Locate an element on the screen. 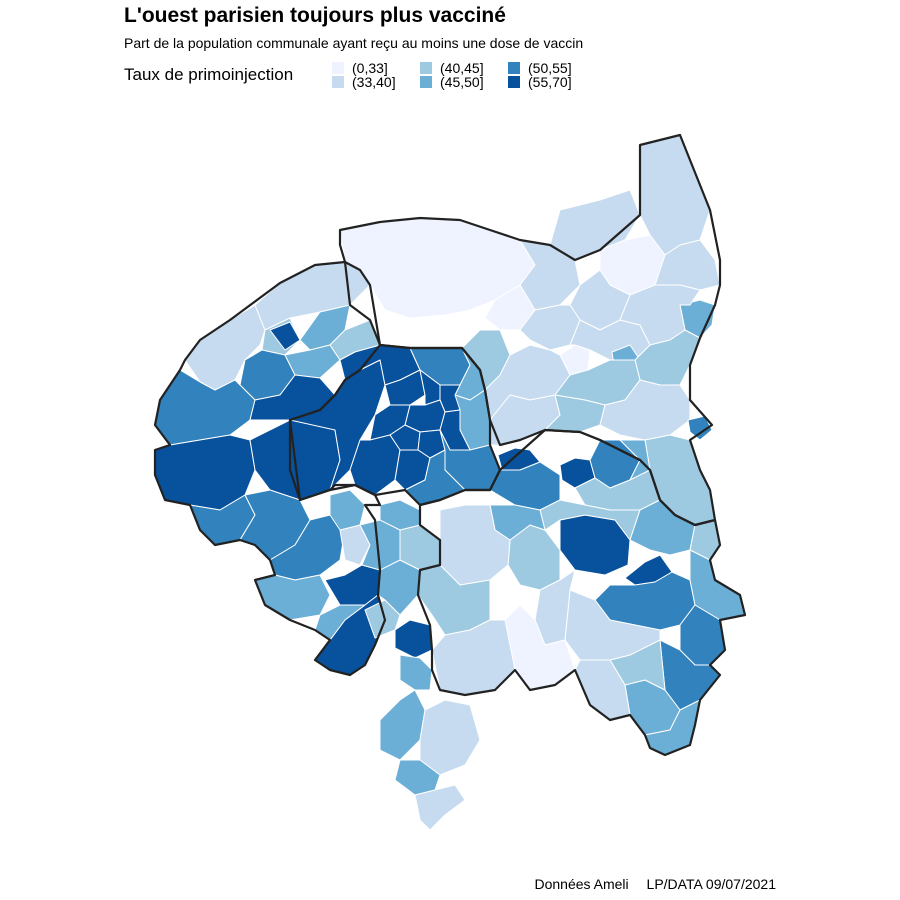 The width and height of the screenshot is (900, 900). legend-item-55-70: (55,70] is located at coordinates (540, 82).